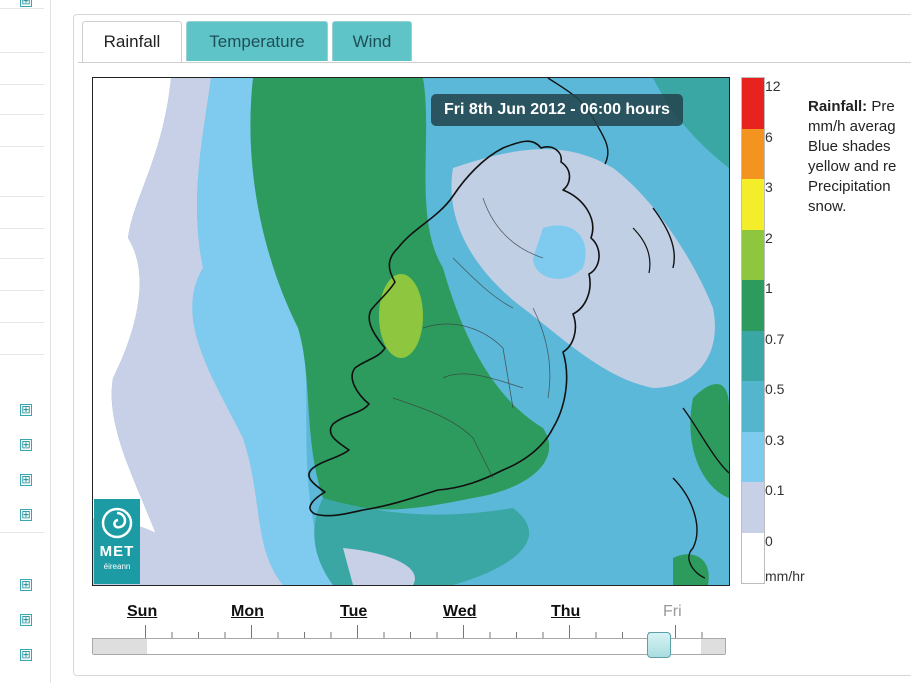 The height and width of the screenshot is (683, 911). I want to click on day-wed: Wed, so click(460, 611).